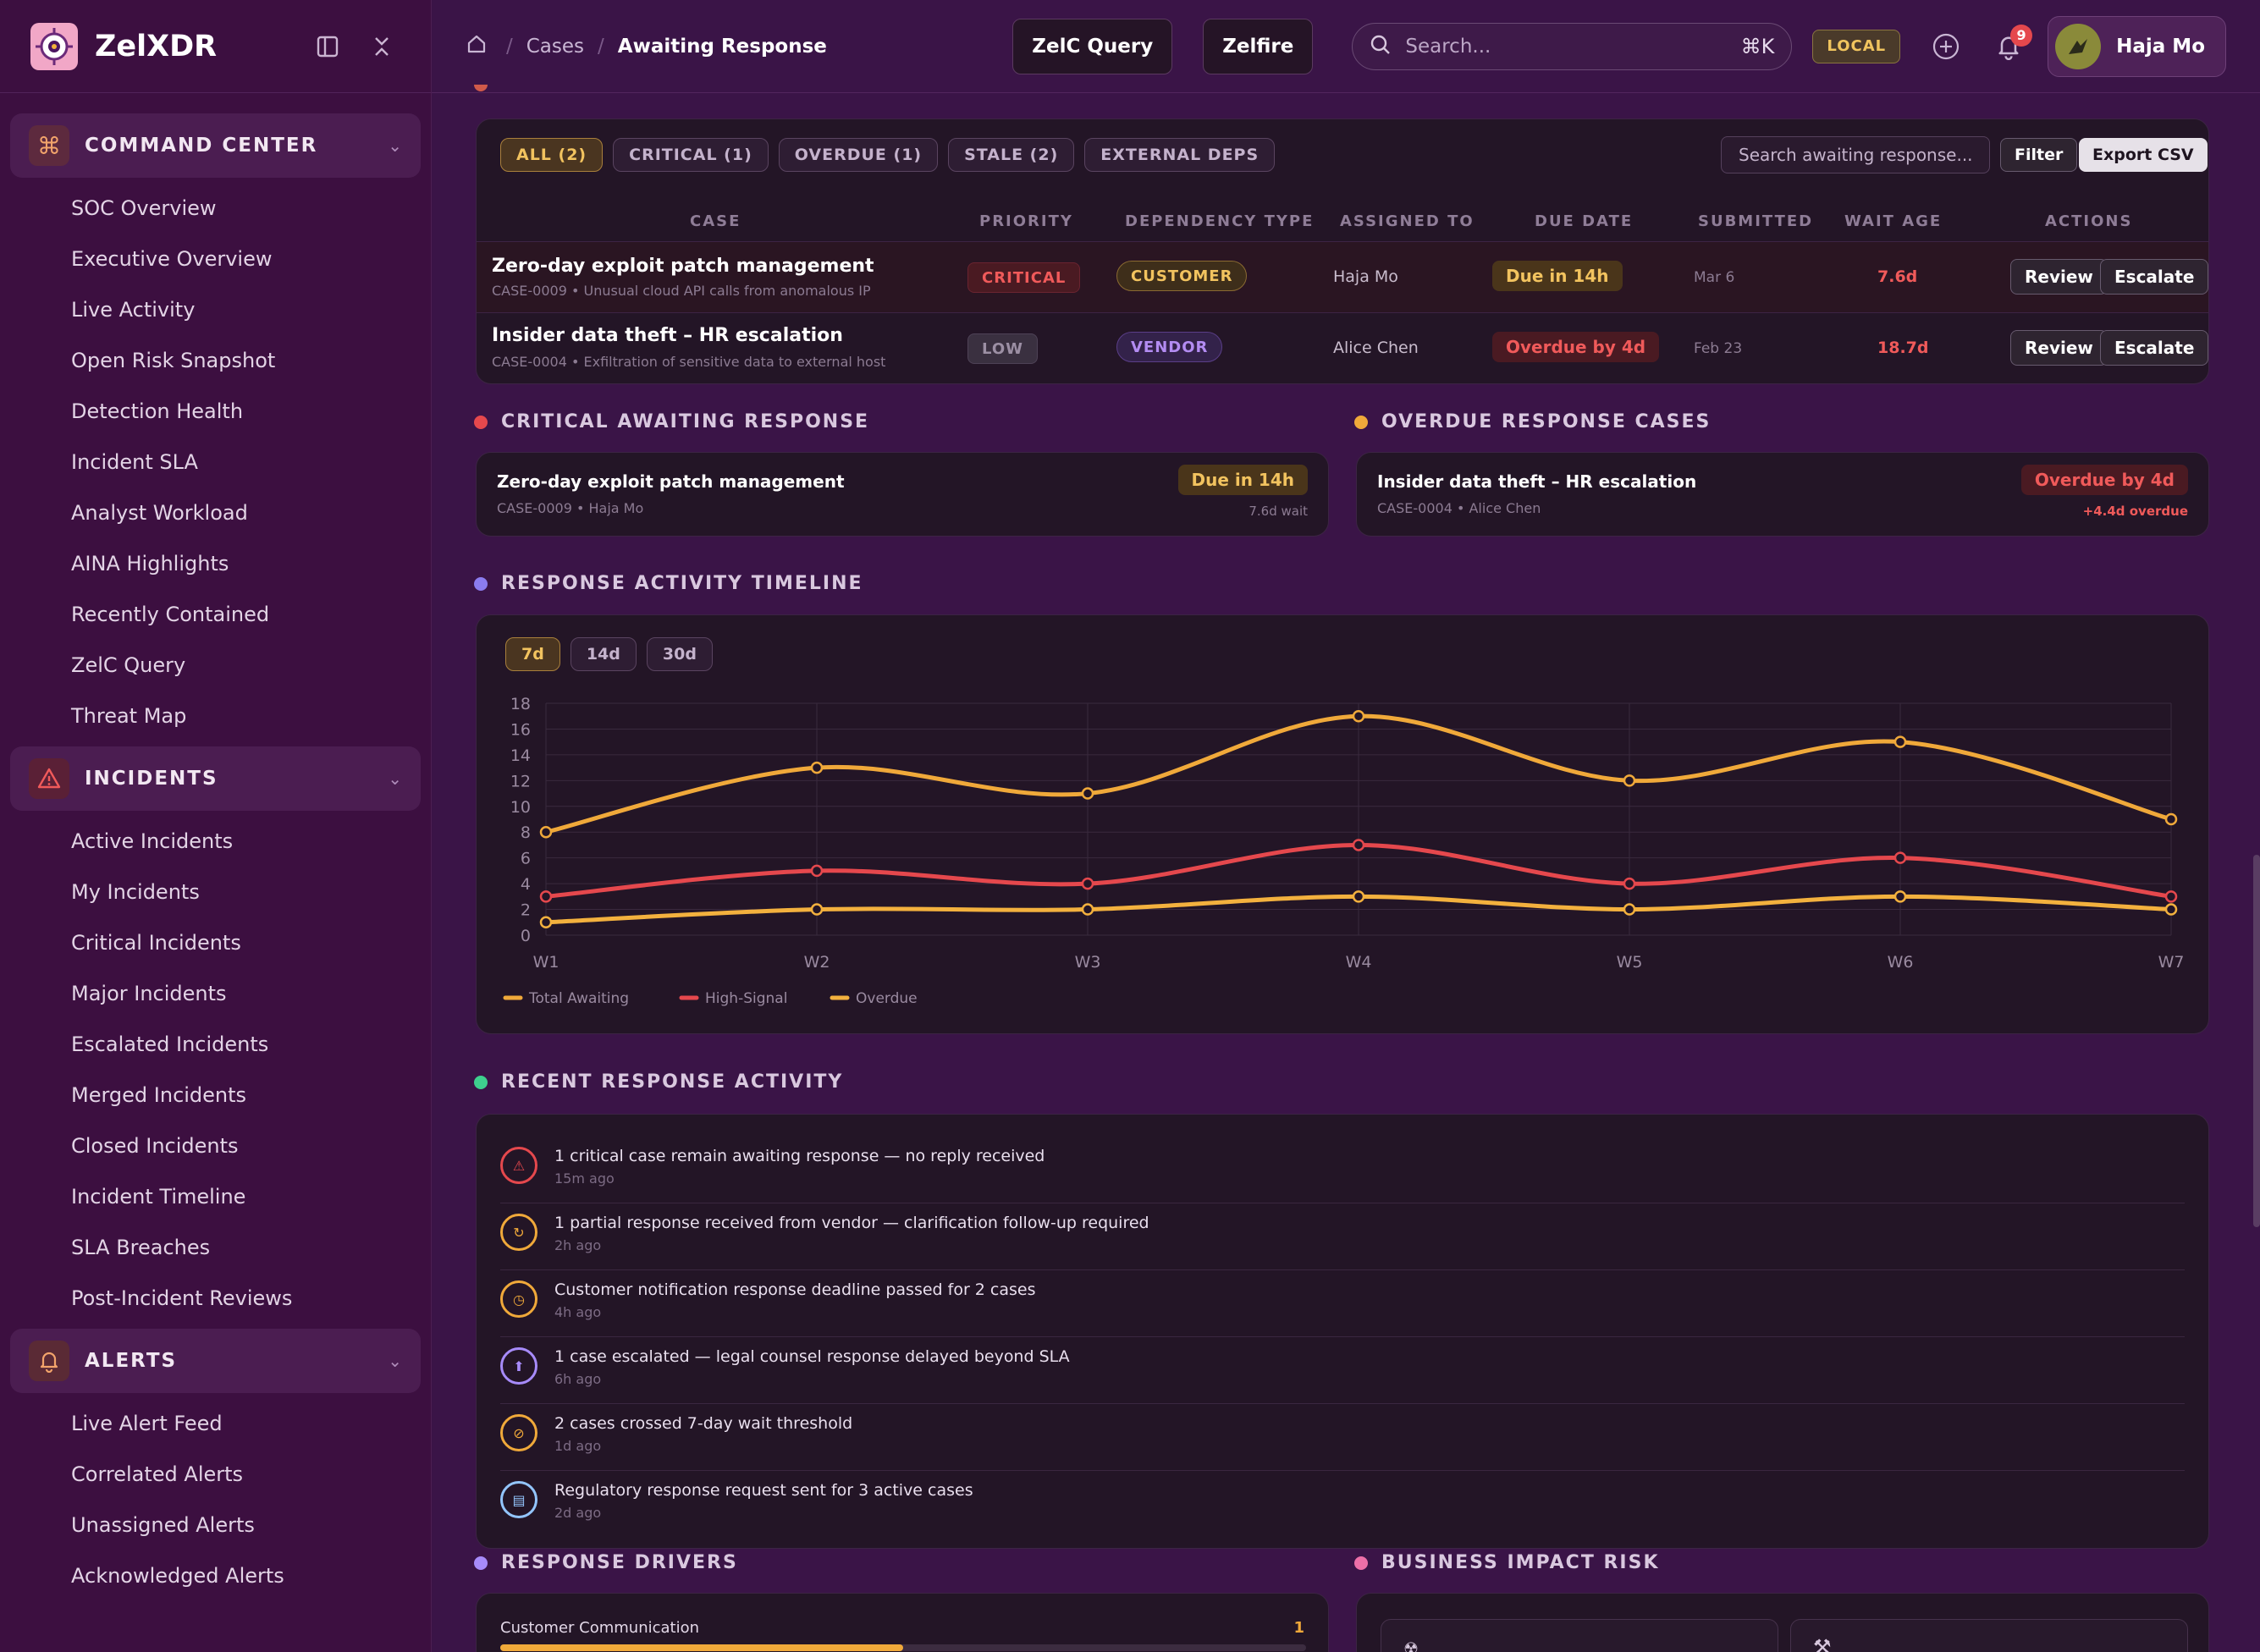 The image size is (2260, 1652). Describe the element at coordinates (163, 1525) in the screenshot. I see `sidebar-item-unassigned-alerts: Unassigned Alerts` at that location.